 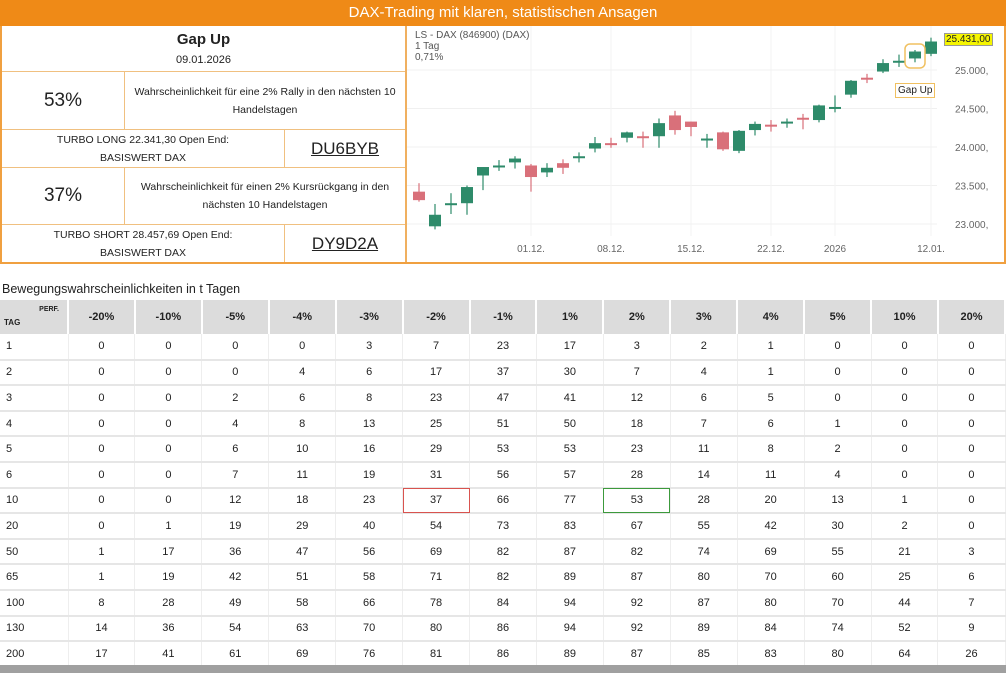 What do you see at coordinates (771, 398) in the screenshot?
I see `probability-cell: 5` at bounding box center [771, 398].